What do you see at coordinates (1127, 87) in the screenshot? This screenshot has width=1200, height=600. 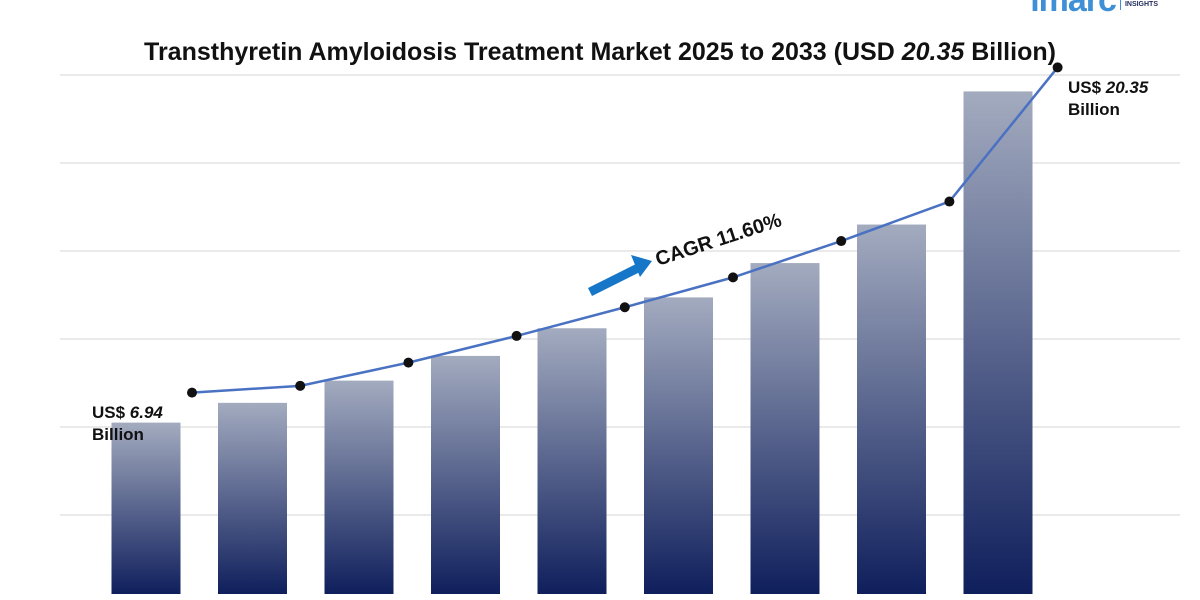 I see `end-value: 20.35` at bounding box center [1127, 87].